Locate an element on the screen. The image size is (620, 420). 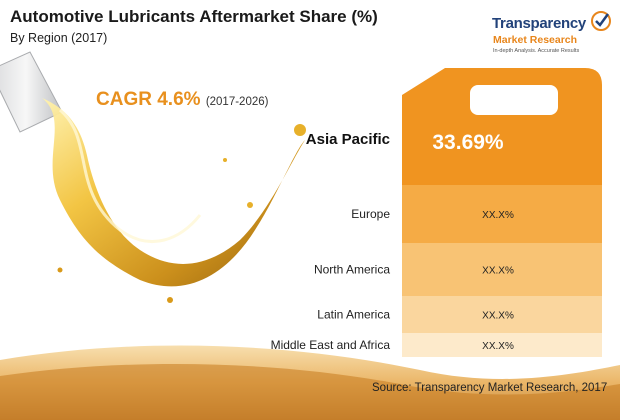
category-label-europe: Europe is located at coordinates (370, 214).